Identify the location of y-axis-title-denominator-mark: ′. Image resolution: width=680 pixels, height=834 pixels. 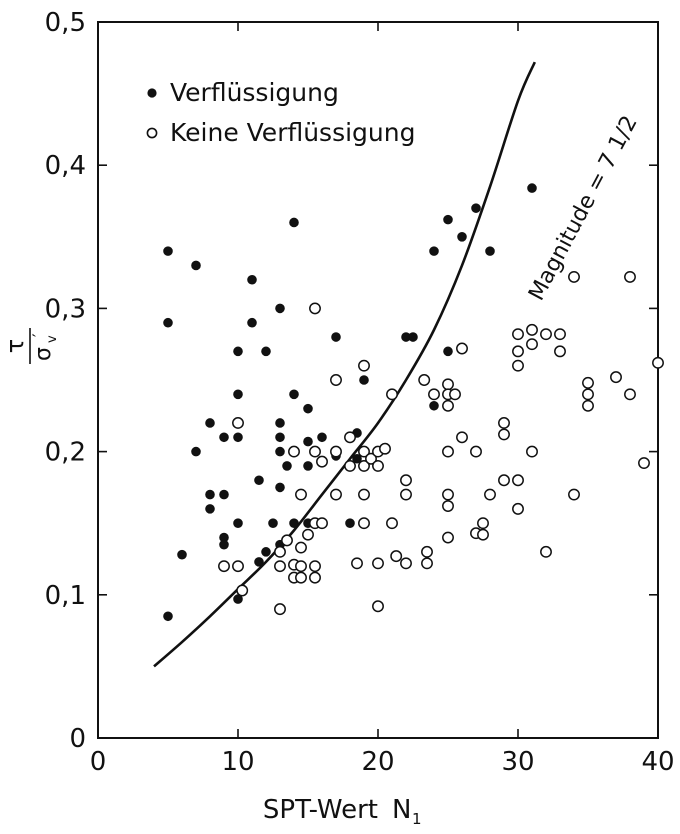
(38, 335).